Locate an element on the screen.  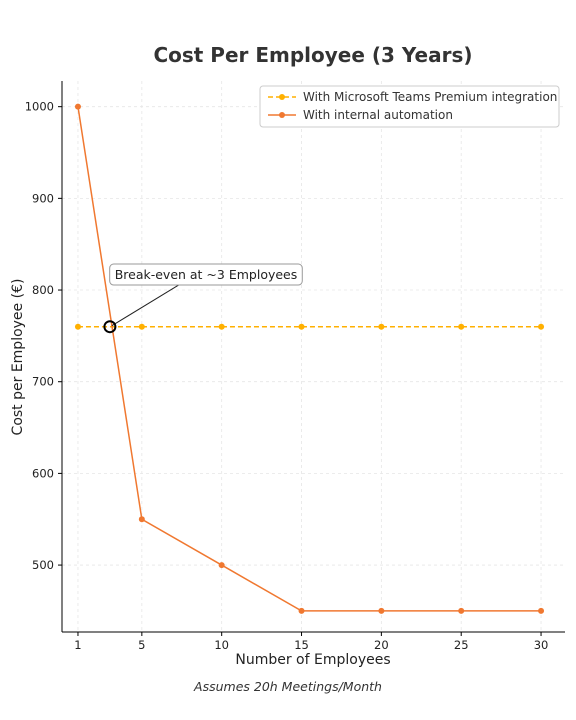
chart-title: Cost Per Employee (3 Years) is located at coordinates (312, 55).